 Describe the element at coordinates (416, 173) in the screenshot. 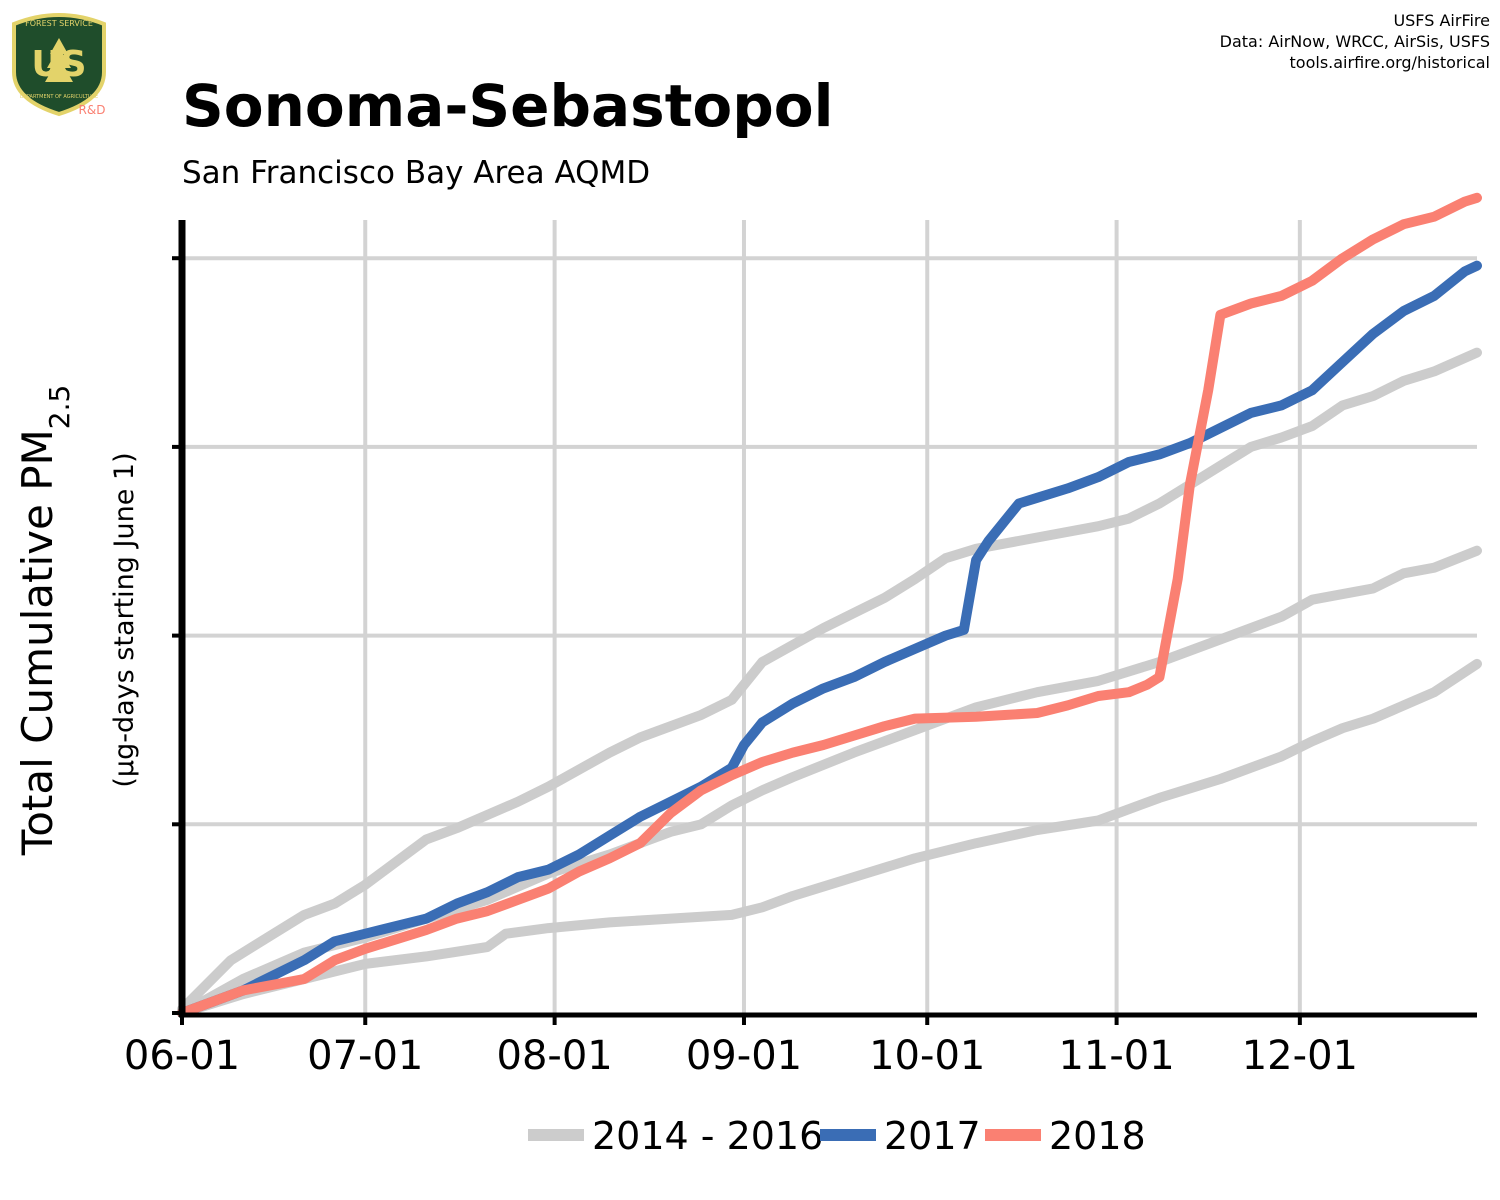

I see `chart-subtitle: San Francisco Bay Area AQMD` at that location.